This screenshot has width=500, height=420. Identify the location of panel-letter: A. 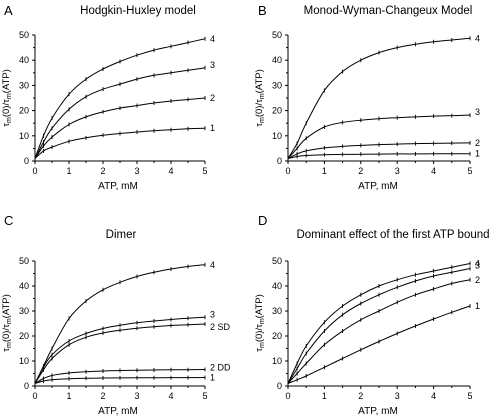
(8, 10).